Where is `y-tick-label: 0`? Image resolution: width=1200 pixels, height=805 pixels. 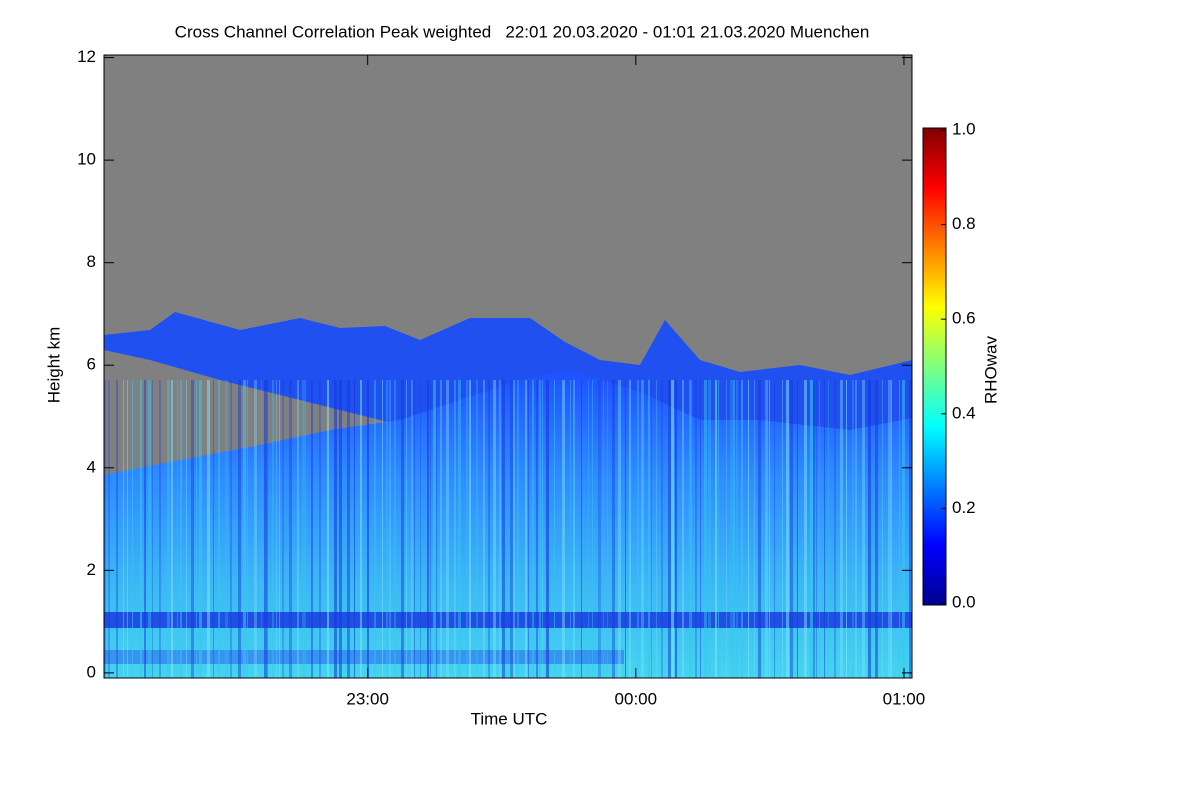
y-tick-label: 0 is located at coordinates (91, 671).